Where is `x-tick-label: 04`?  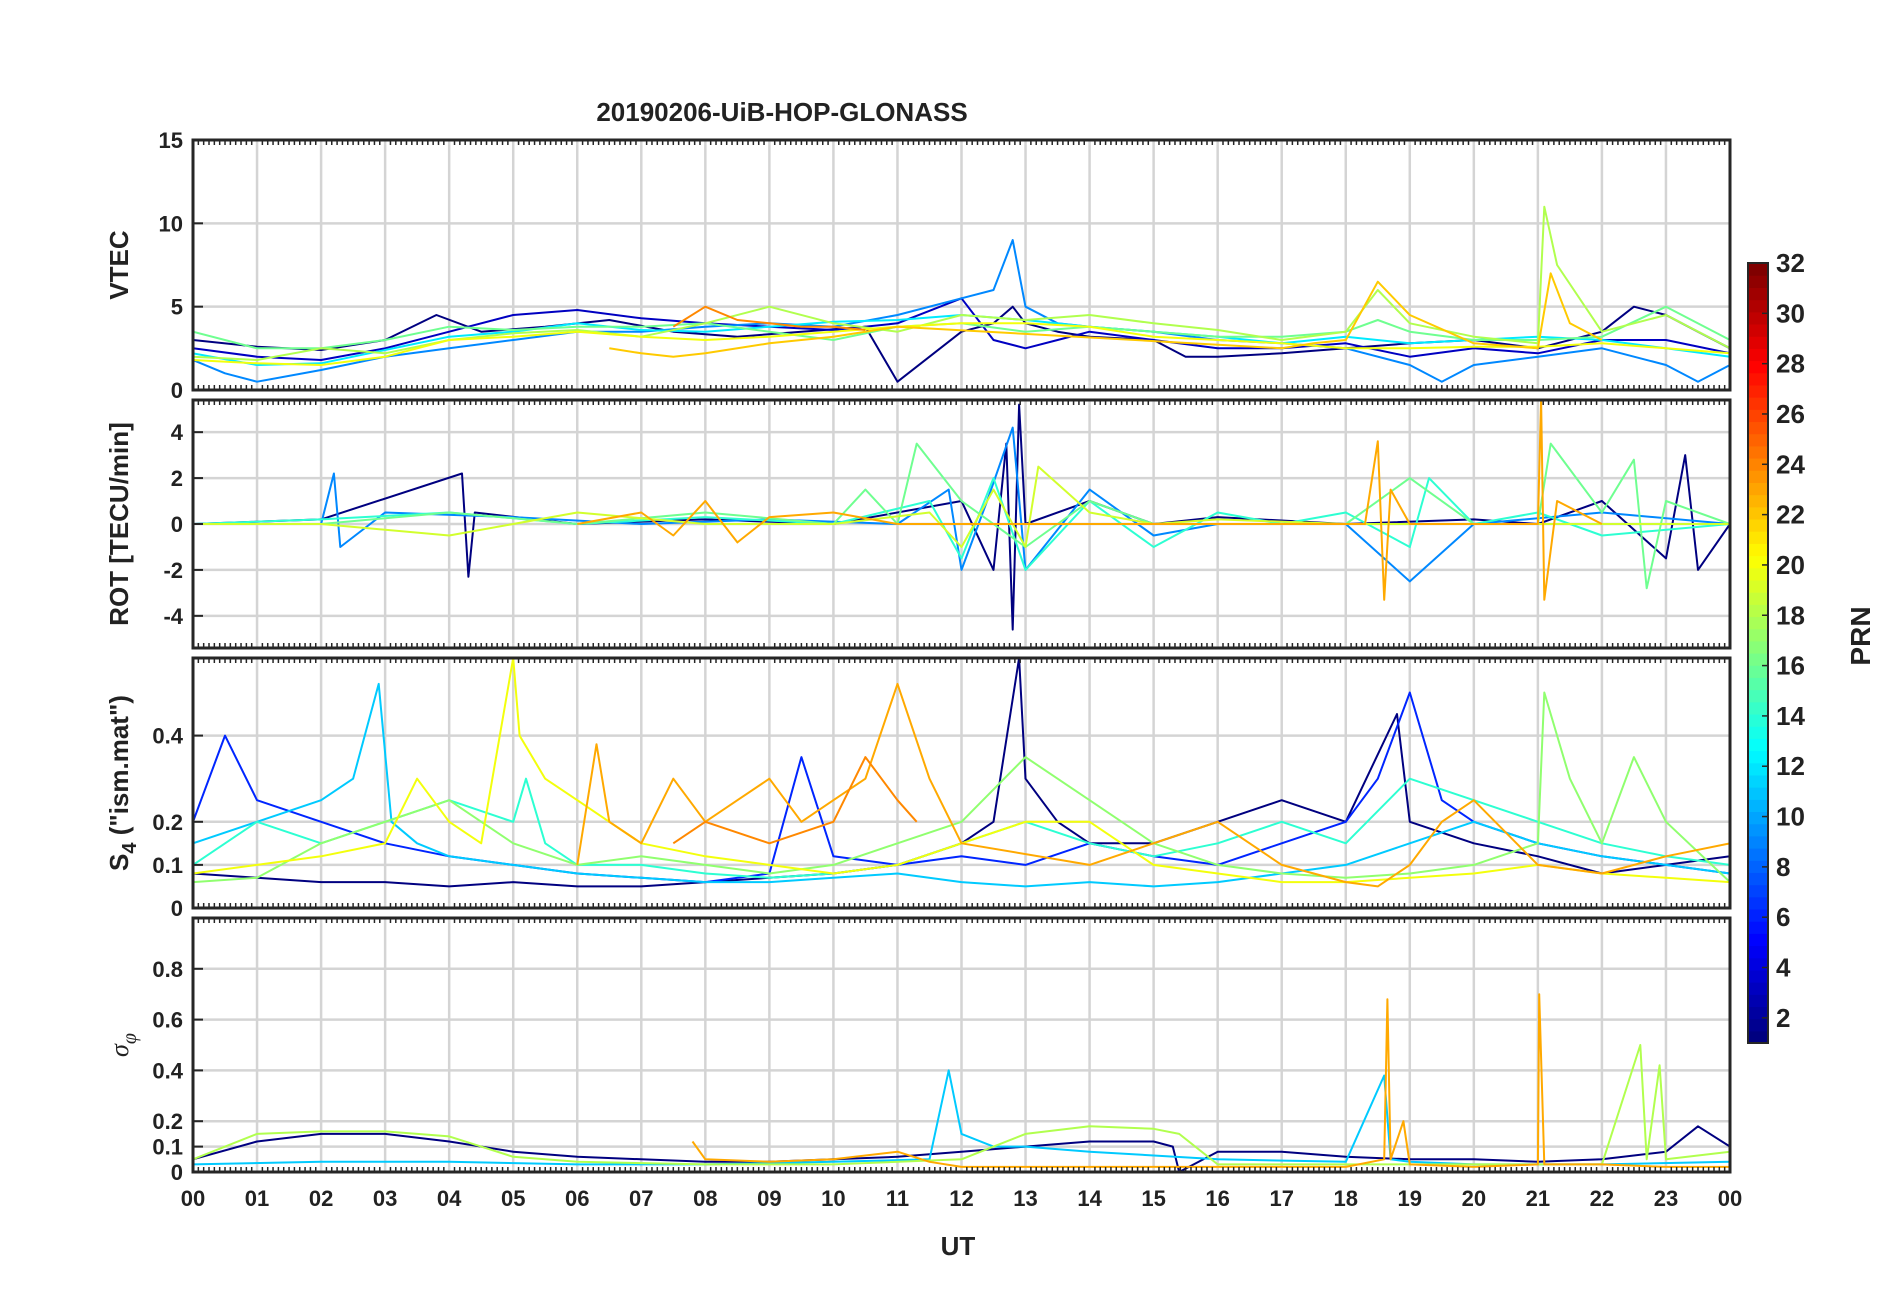 x-tick-label: 04 is located at coordinates (449, 1198).